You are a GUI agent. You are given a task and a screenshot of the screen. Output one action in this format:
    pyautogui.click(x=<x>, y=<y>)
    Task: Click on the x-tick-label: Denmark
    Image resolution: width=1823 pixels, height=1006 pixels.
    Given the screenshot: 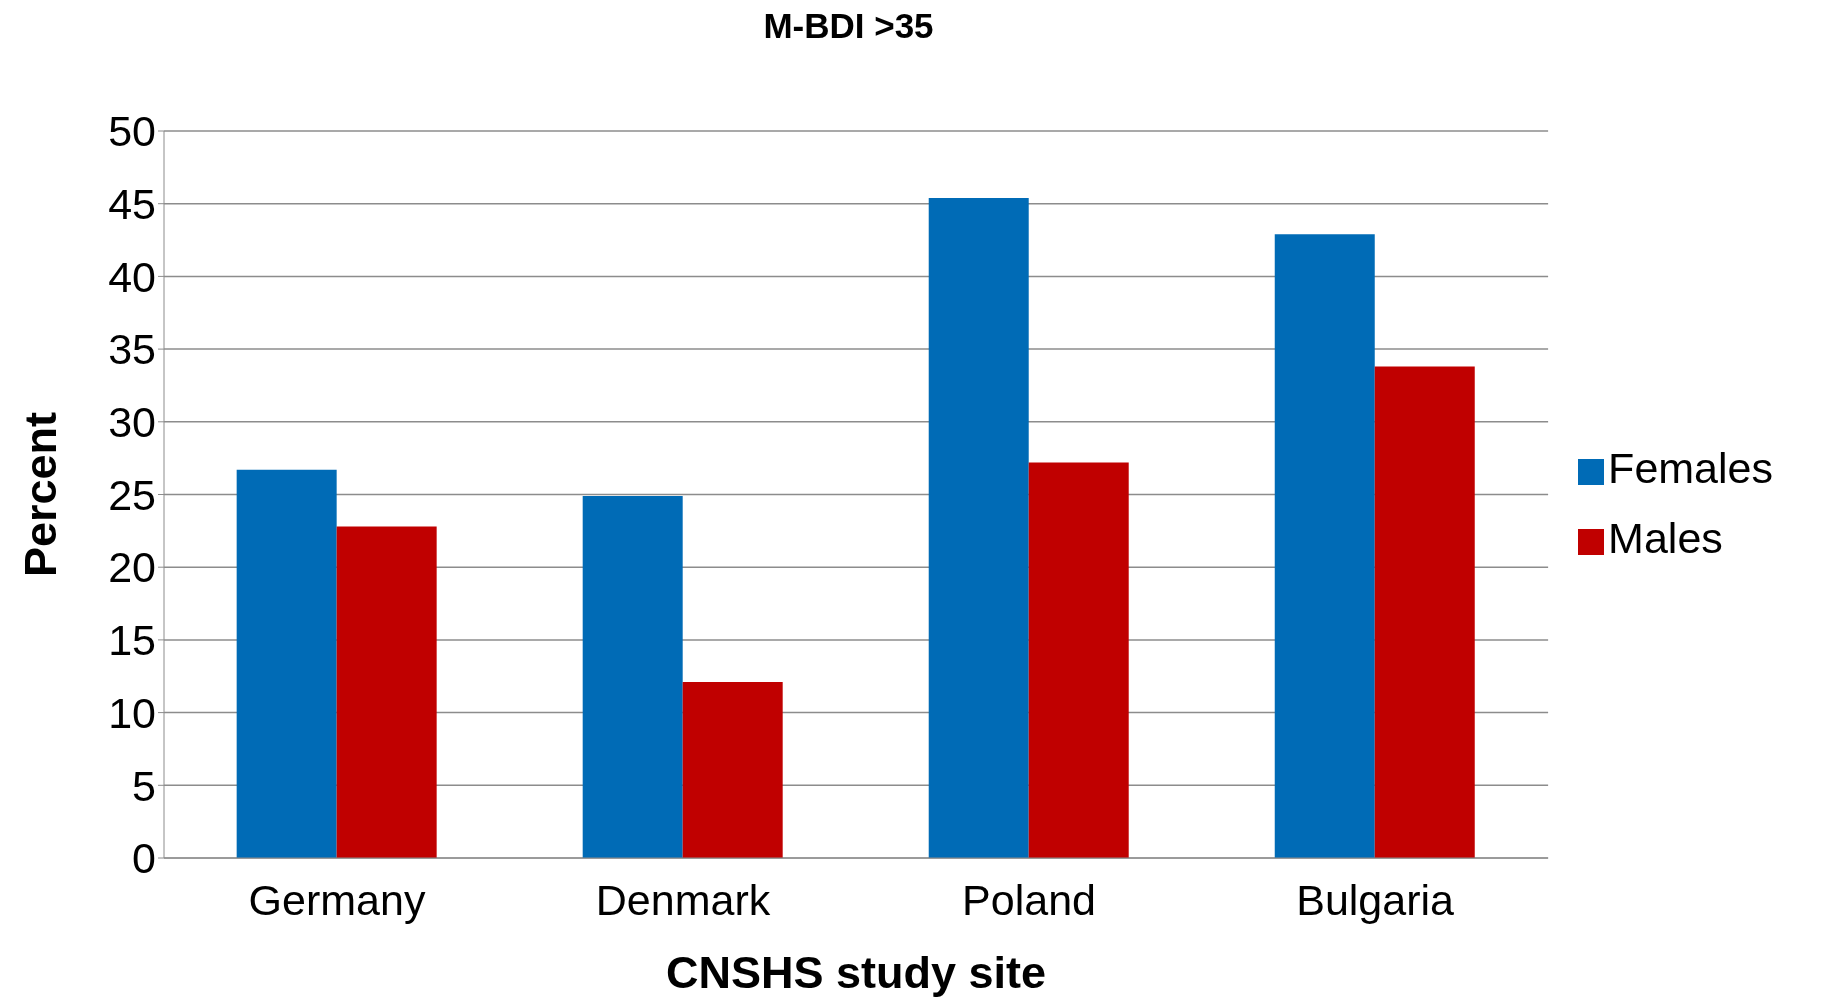 What is the action you would take?
    pyautogui.click(x=683, y=899)
    